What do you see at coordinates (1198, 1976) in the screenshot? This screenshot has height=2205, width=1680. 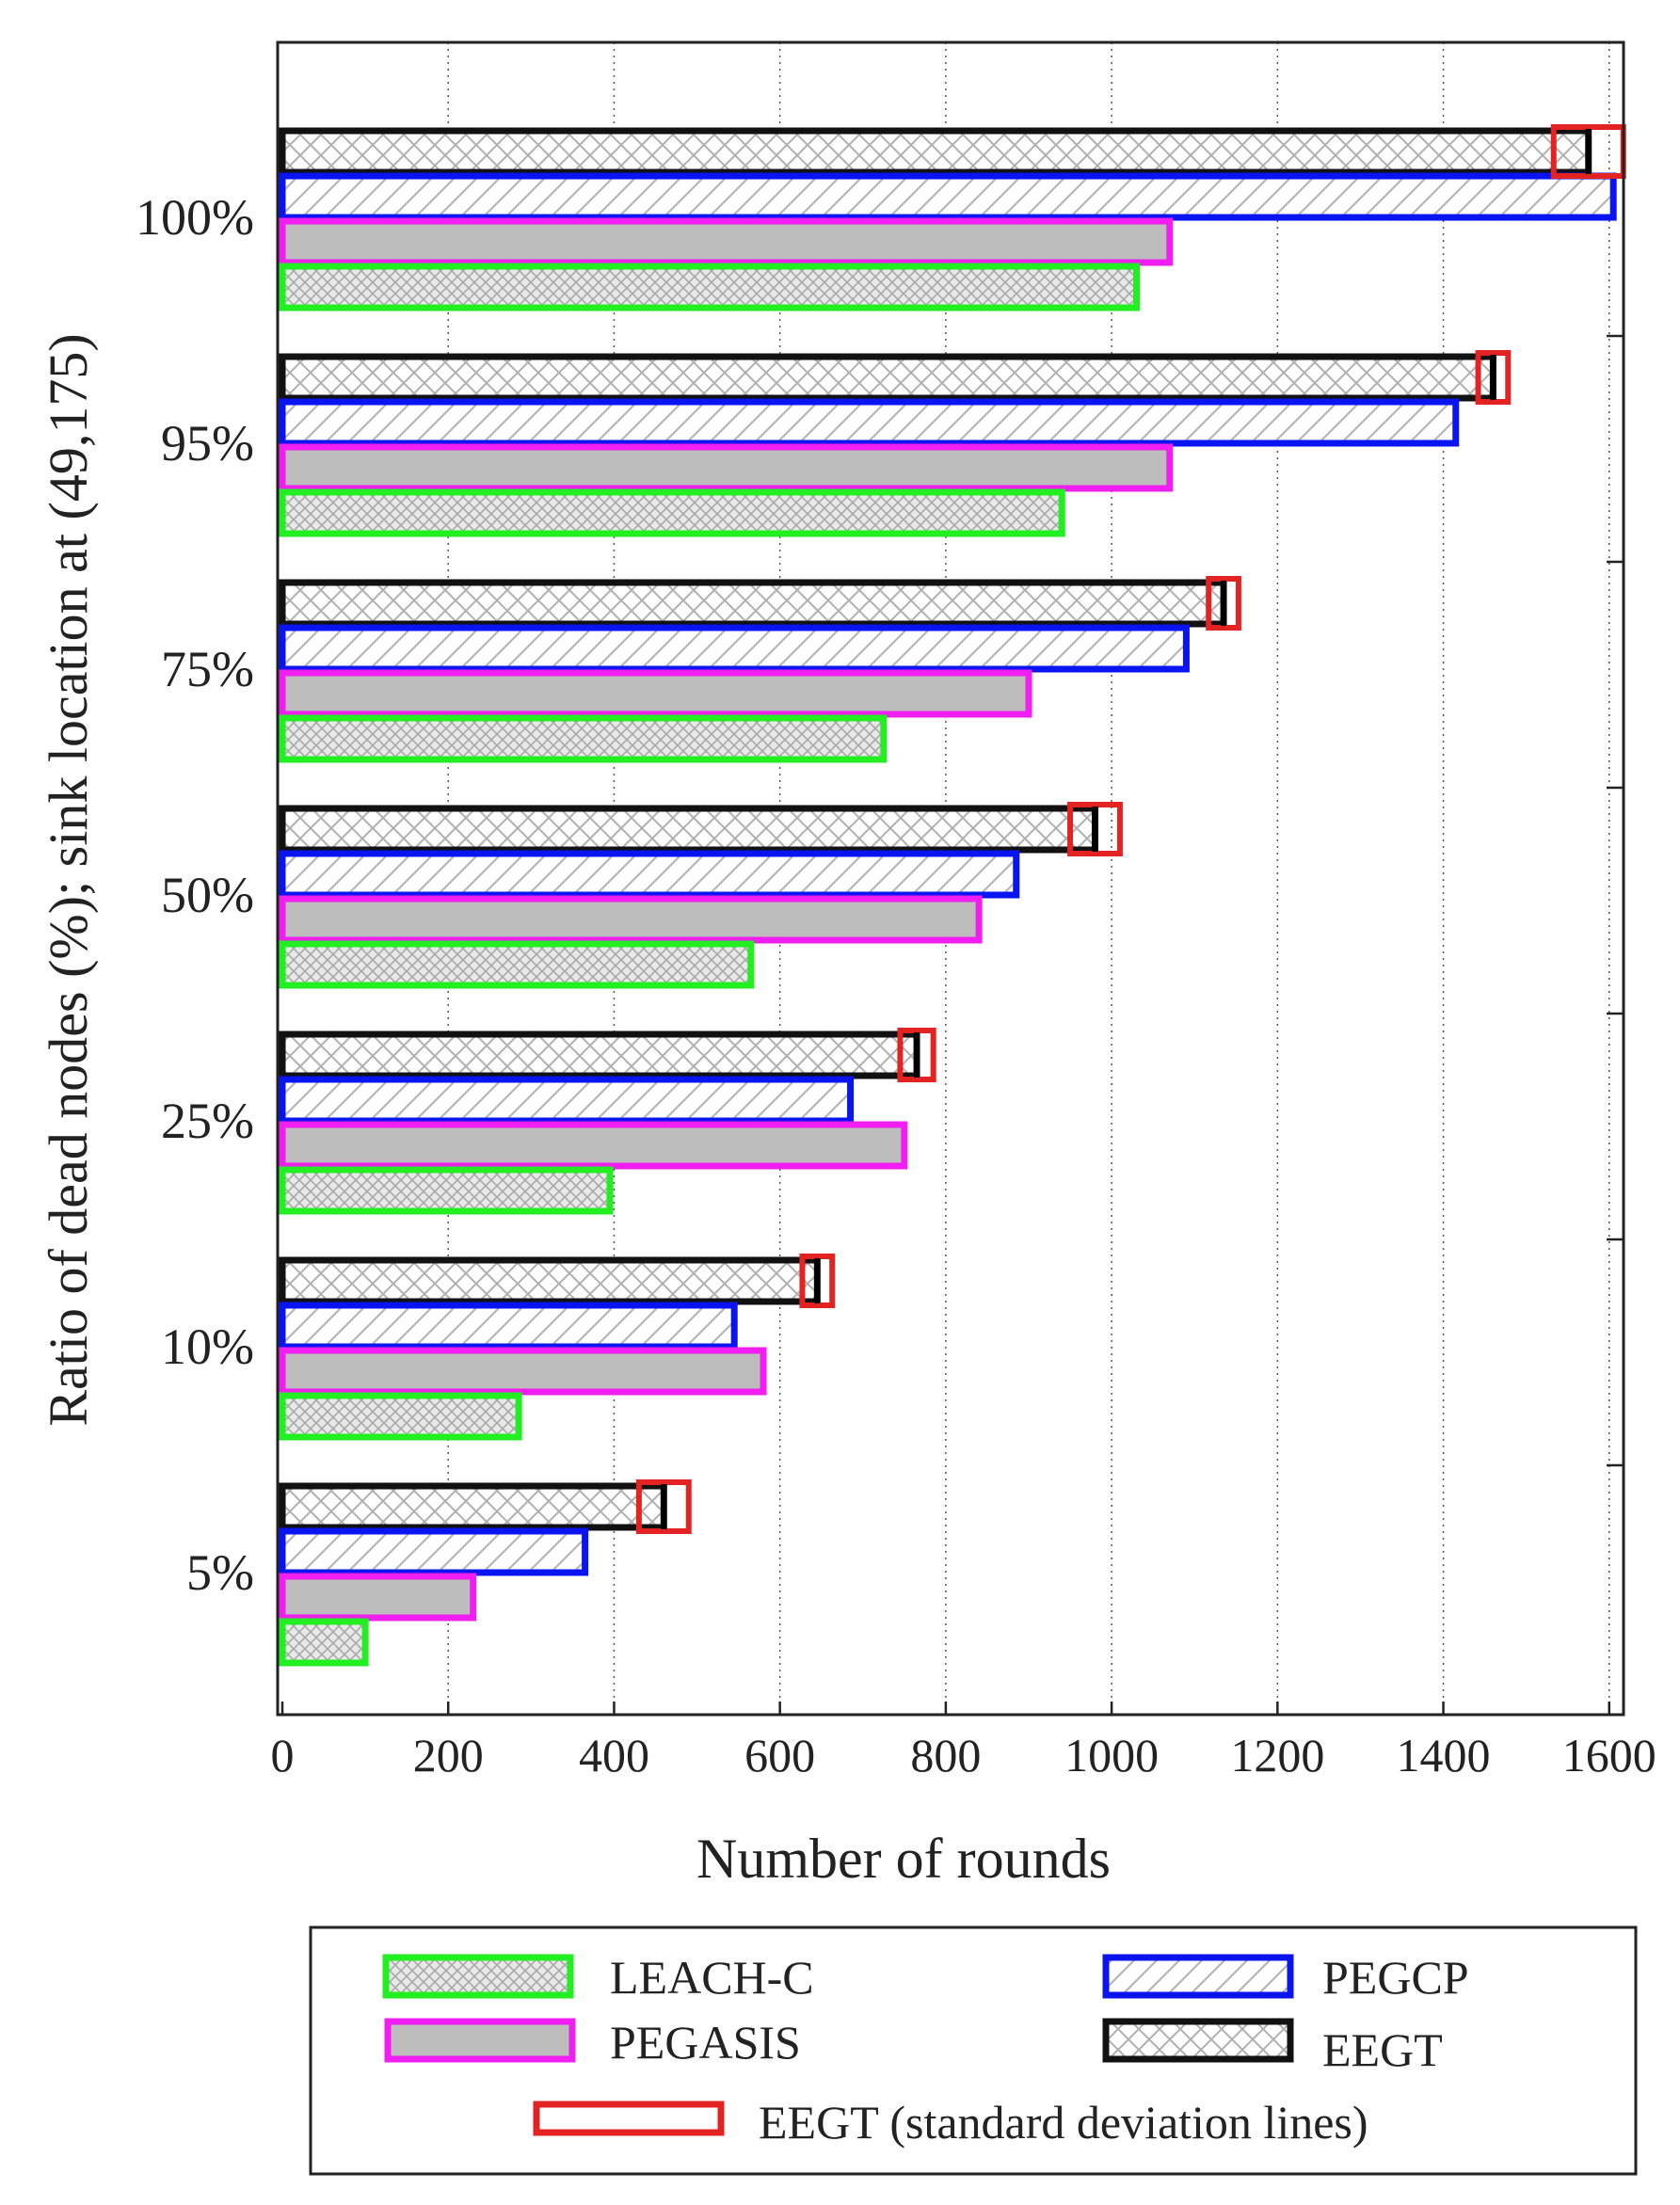 I see `legend-swatch-pegcp` at bounding box center [1198, 1976].